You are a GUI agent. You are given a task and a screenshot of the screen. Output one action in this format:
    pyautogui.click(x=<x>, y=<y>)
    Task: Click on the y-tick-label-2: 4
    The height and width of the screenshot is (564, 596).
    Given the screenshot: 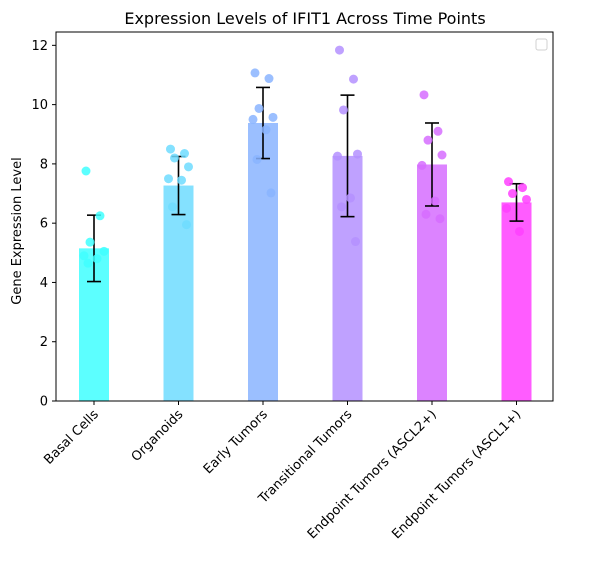 What is the action you would take?
    pyautogui.click(x=44, y=283)
    